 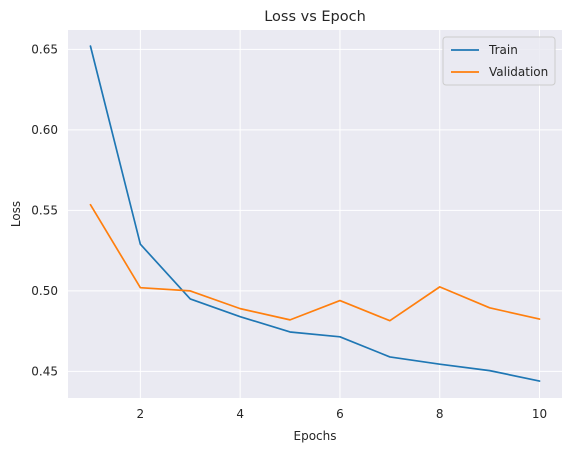 I want to click on x-tick-label: 6, so click(x=340, y=414).